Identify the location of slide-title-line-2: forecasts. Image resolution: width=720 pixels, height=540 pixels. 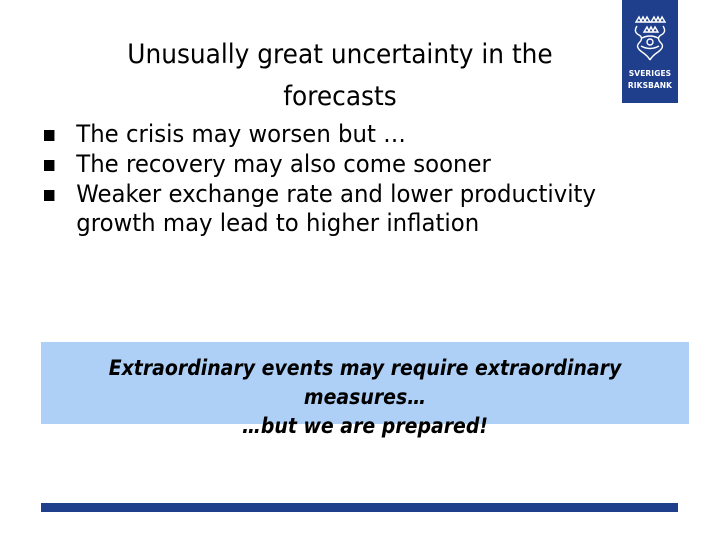
(340, 96).